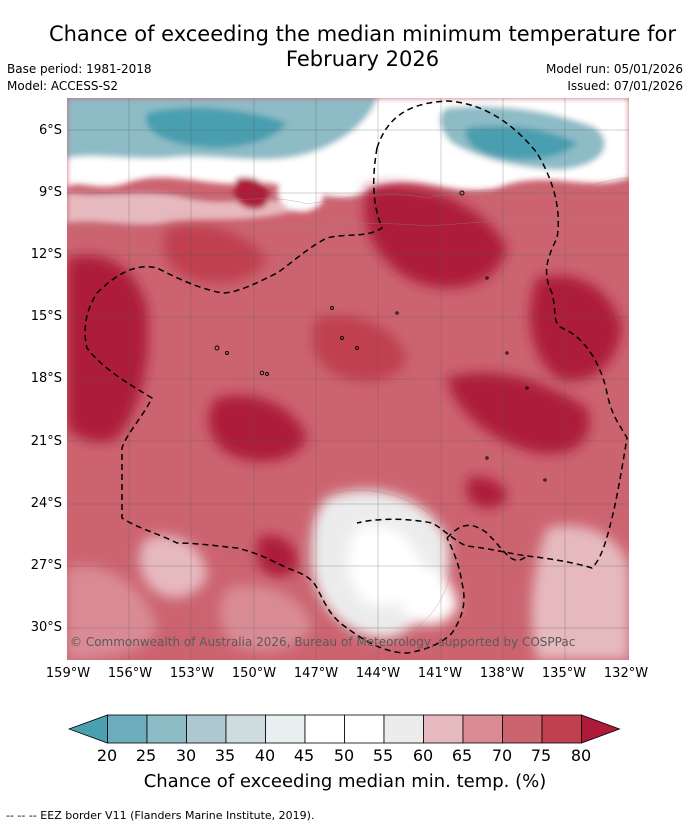 The height and width of the screenshot is (827, 690). Describe the element at coordinates (521, 143) in the screenshot. I see `teal-core-east` at that location.